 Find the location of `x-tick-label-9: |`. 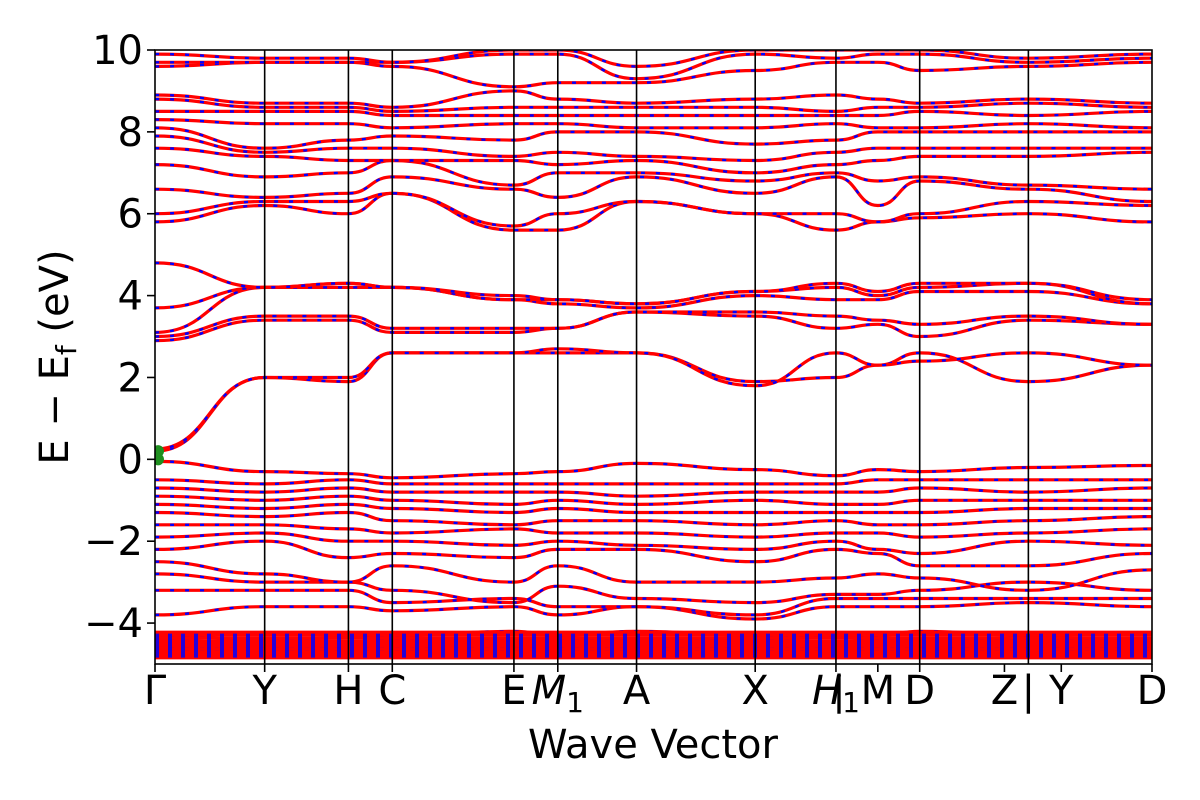

x-tick-label-9: | is located at coordinates (838, 691).